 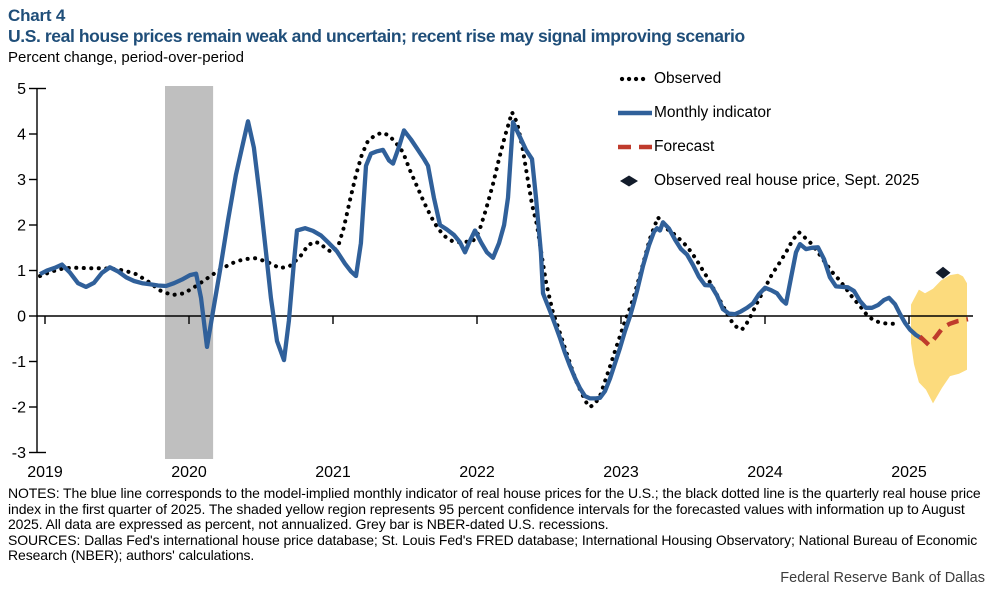 What do you see at coordinates (635, 79) in the screenshot?
I see `dotted-line-icon` at bounding box center [635, 79].